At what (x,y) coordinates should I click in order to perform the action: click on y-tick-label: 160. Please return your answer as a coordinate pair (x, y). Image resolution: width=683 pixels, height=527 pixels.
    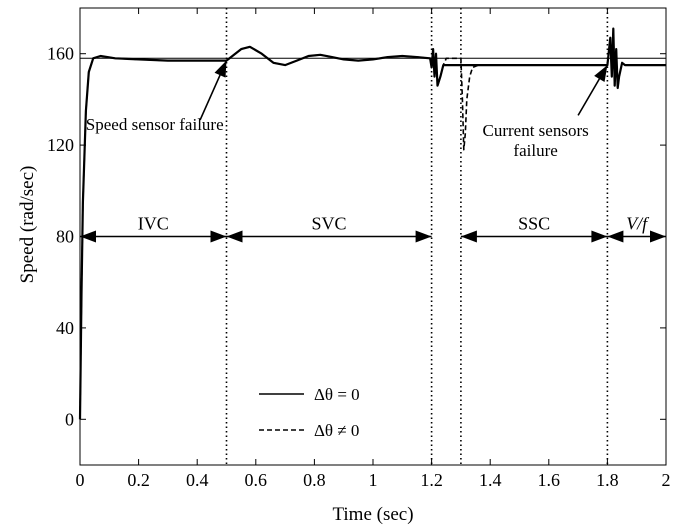
    Looking at the image, I should click on (60, 54).